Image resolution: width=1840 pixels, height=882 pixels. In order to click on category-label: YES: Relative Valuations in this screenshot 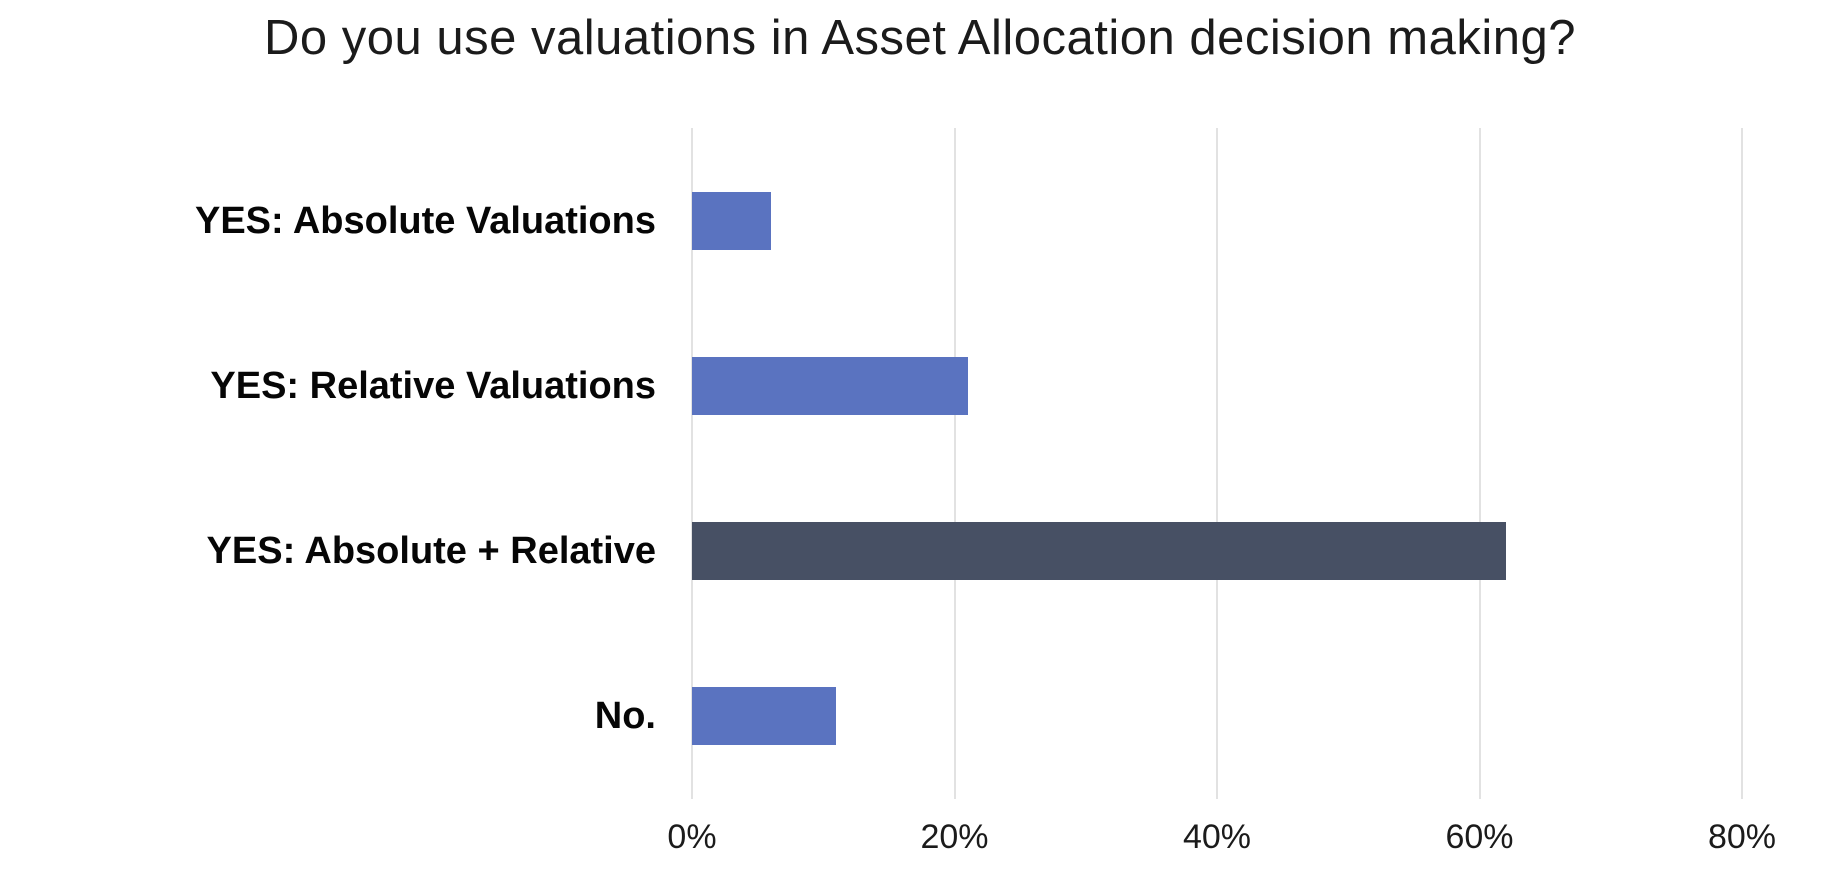, I will do `click(433, 385)`.